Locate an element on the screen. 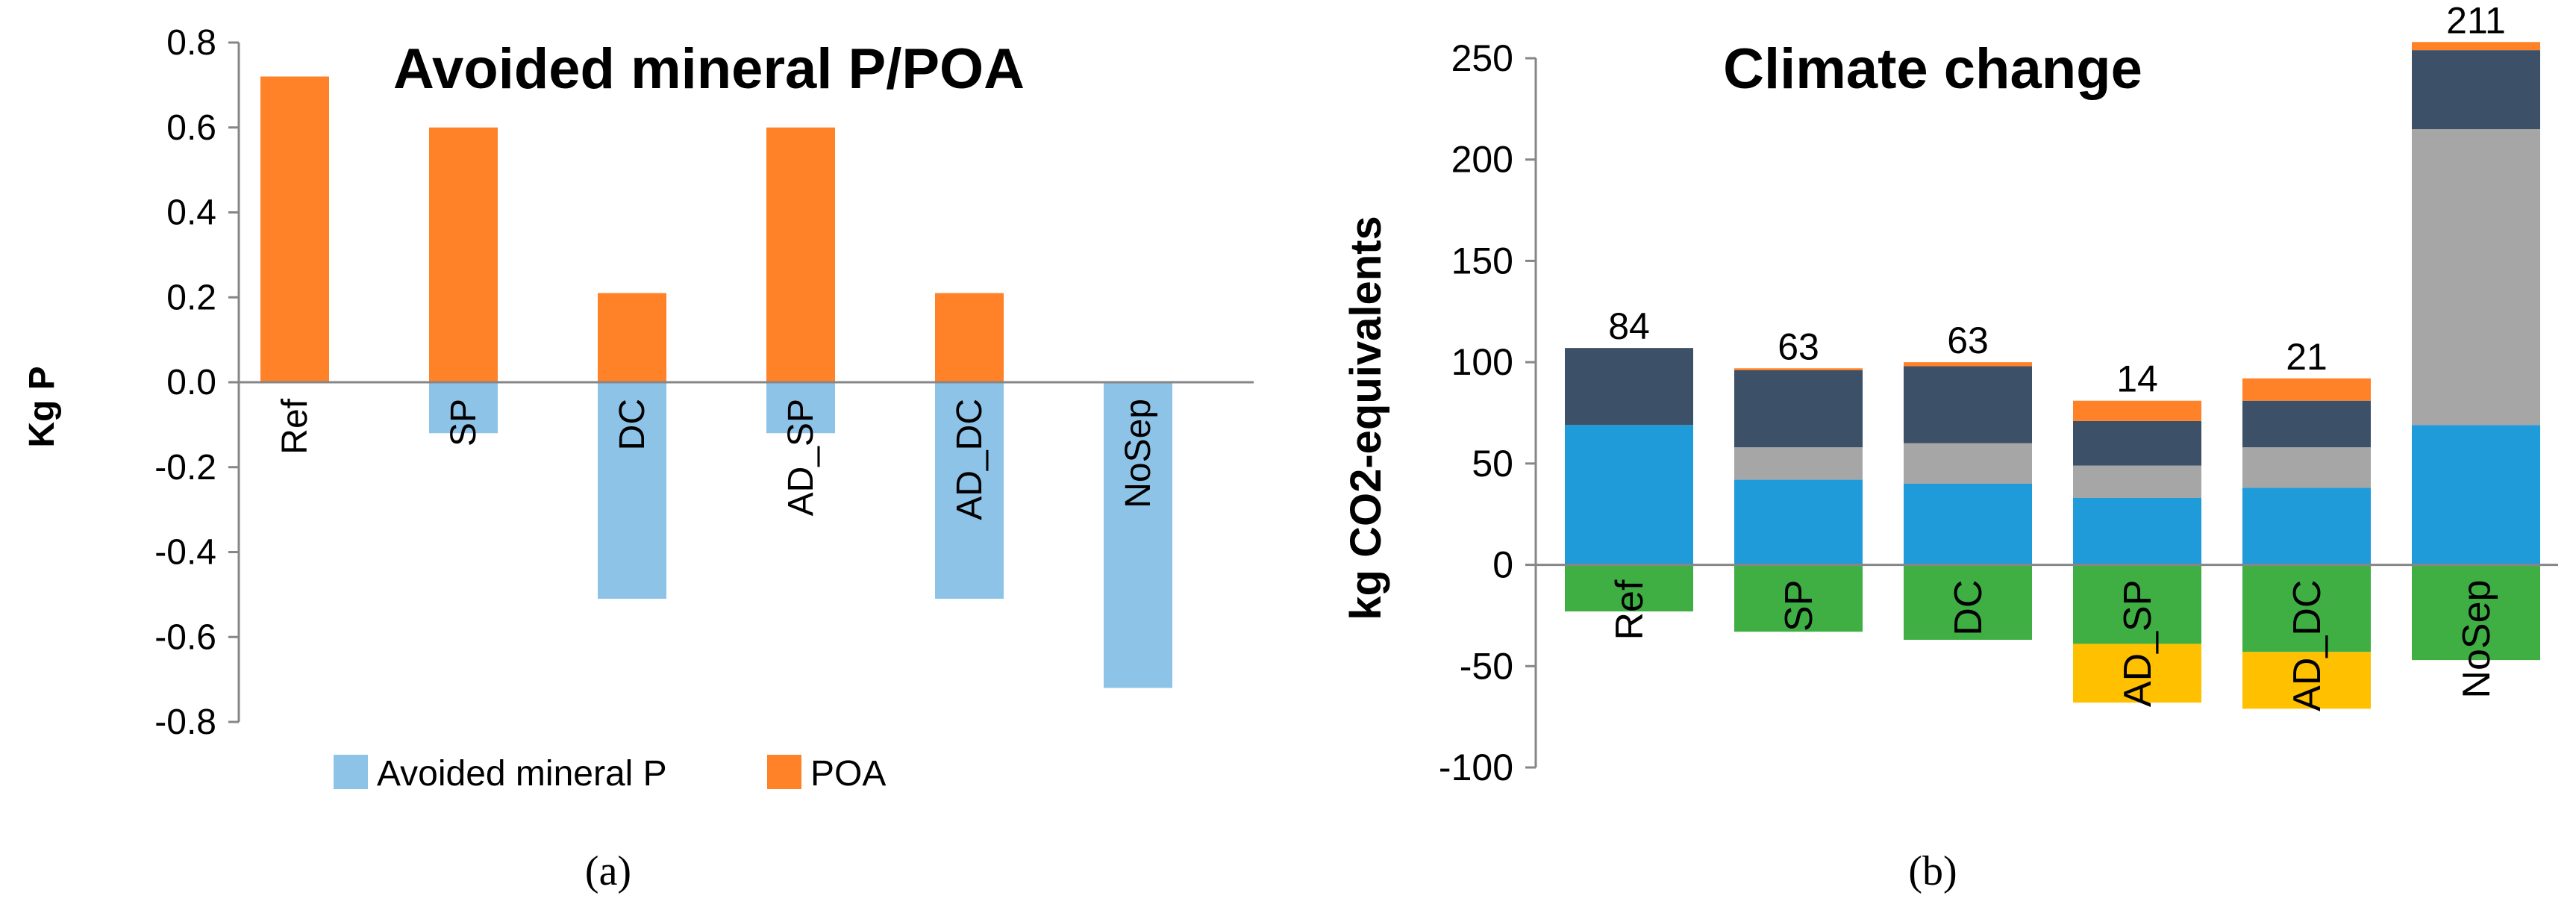 The width and height of the screenshot is (2576, 922). panel-b-category-label: DC is located at coordinates (1968, 608).